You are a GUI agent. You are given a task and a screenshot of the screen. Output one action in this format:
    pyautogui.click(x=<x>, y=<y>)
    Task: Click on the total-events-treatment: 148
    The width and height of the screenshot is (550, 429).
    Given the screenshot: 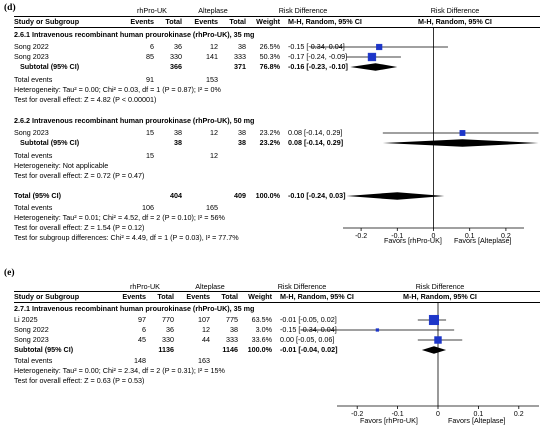 What is the action you would take?
    pyautogui.click(x=140, y=360)
    